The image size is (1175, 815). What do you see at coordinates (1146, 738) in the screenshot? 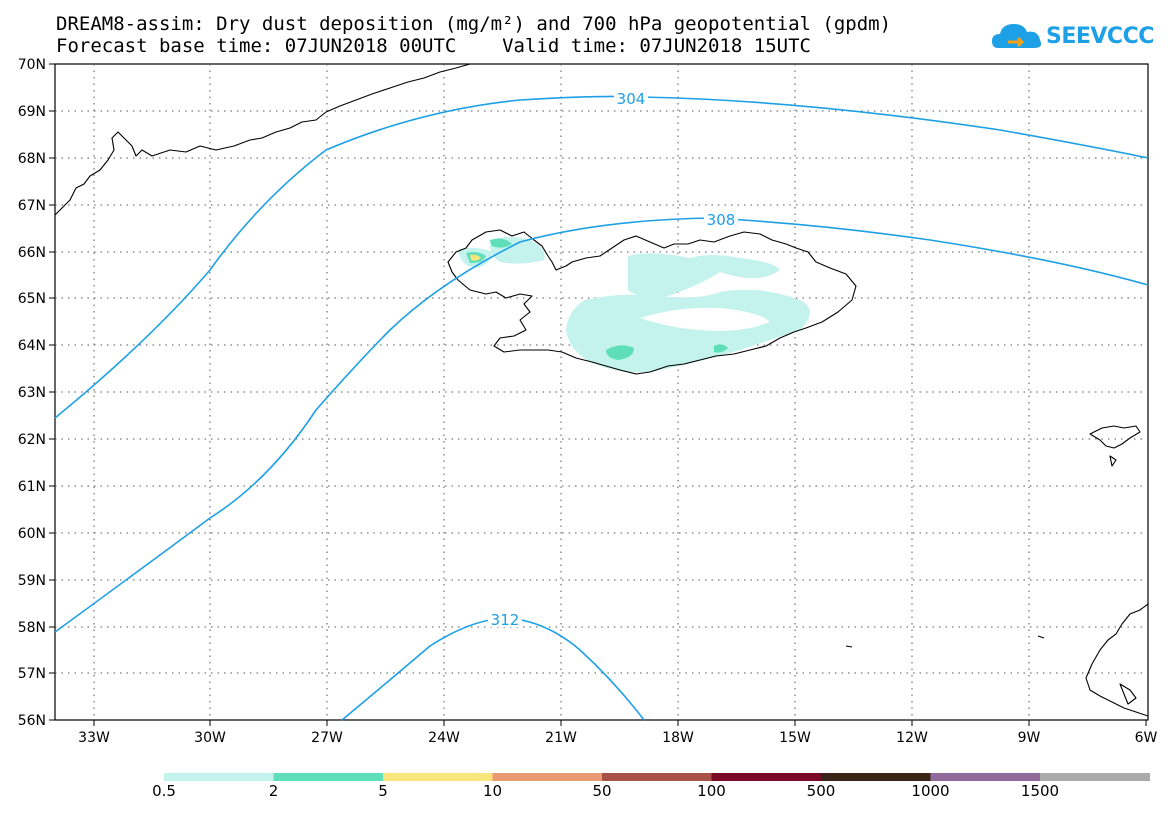
I see `lon-label: 6W` at bounding box center [1146, 738].